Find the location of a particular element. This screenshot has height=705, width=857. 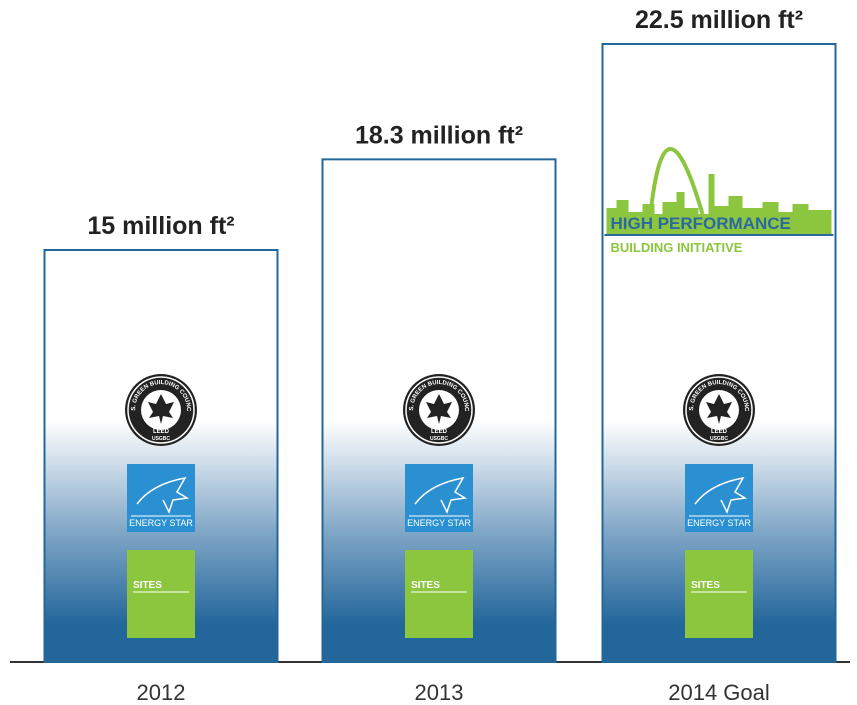

value-label: 22.5 million ft² is located at coordinates (719, 20).